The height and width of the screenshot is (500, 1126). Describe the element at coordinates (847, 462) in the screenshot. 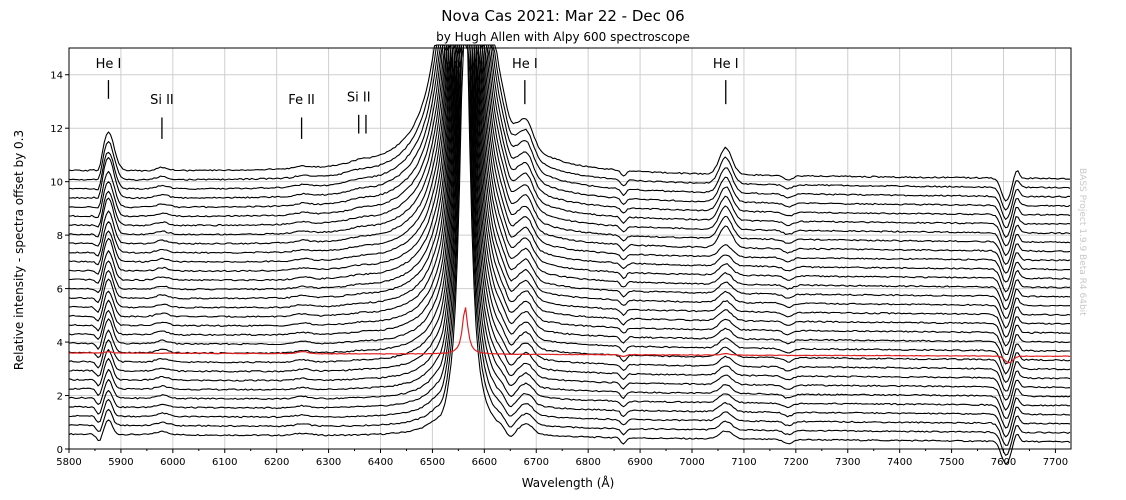

I see `x-tick-label: 7300` at that location.